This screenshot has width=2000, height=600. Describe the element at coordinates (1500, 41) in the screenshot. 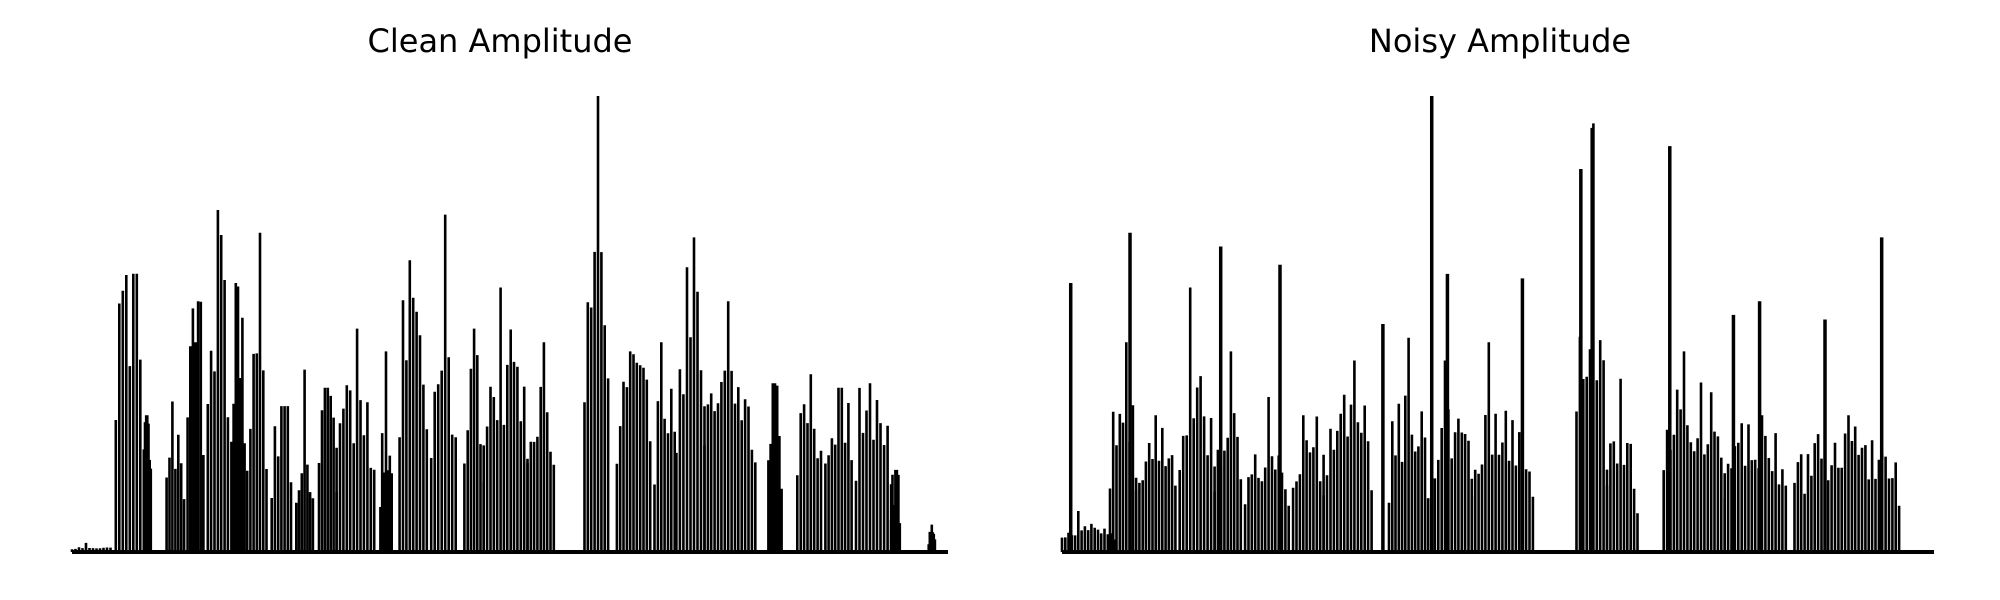

I see `chart-title: Noisy Amplitude` at that location.